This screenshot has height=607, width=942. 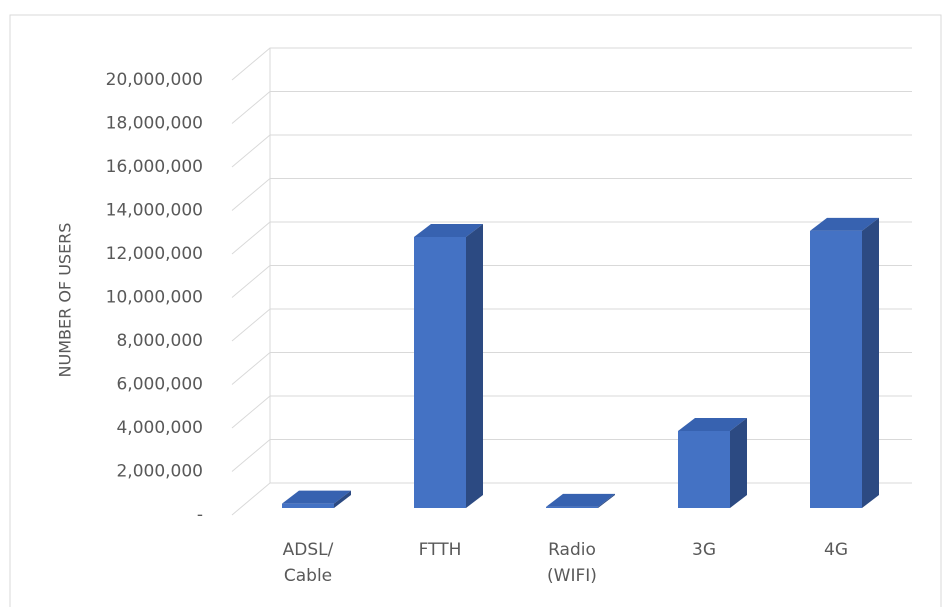 What do you see at coordinates (704, 550) in the screenshot?
I see `x-tick-label: 3G` at bounding box center [704, 550].